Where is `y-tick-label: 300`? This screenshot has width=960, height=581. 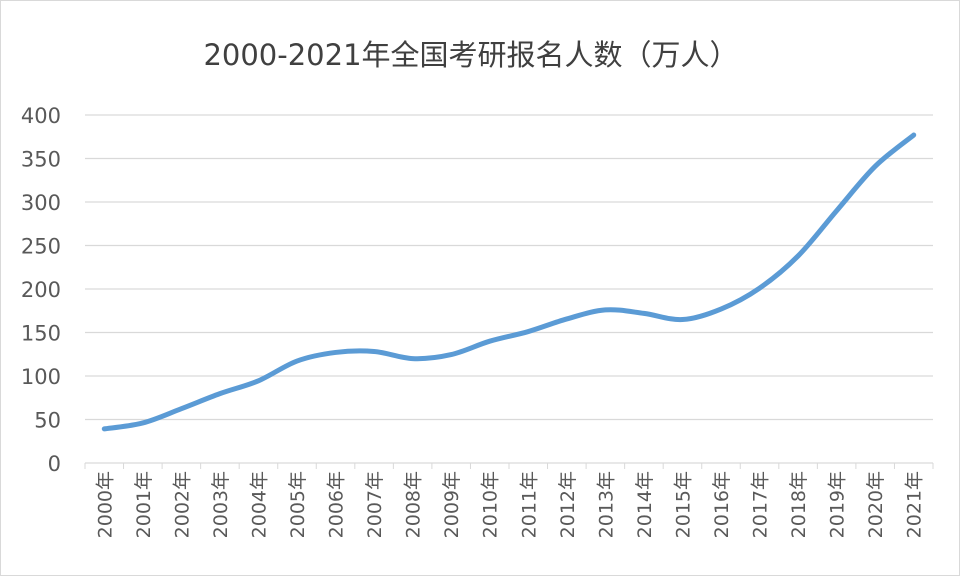
y-tick-label: 300 is located at coordinates (41, 203).